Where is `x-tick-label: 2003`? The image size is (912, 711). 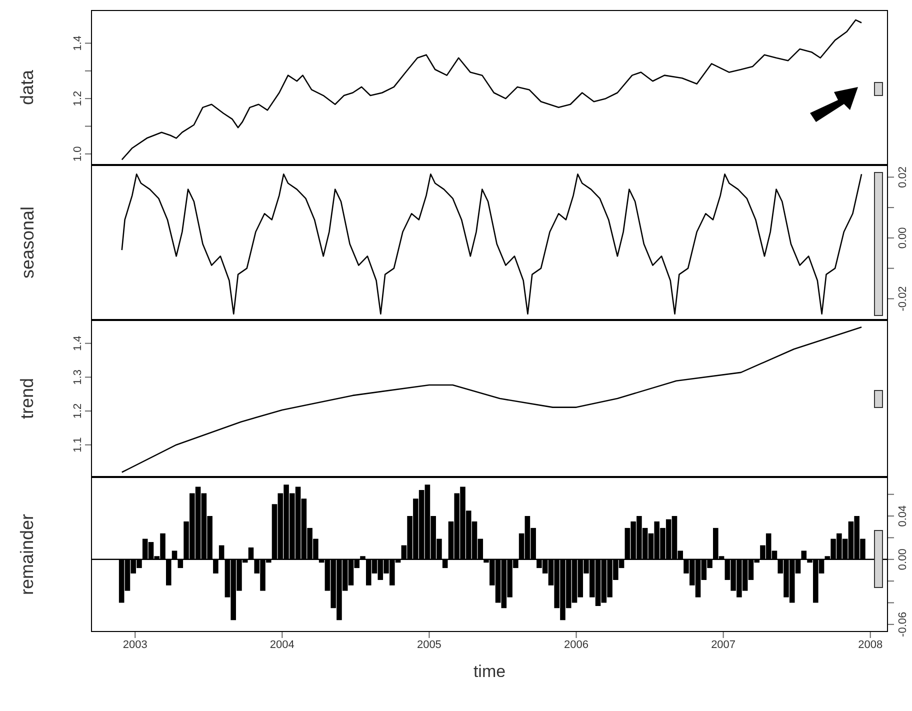
x-tick-label: 2003 is located at coordinates (135, 644).